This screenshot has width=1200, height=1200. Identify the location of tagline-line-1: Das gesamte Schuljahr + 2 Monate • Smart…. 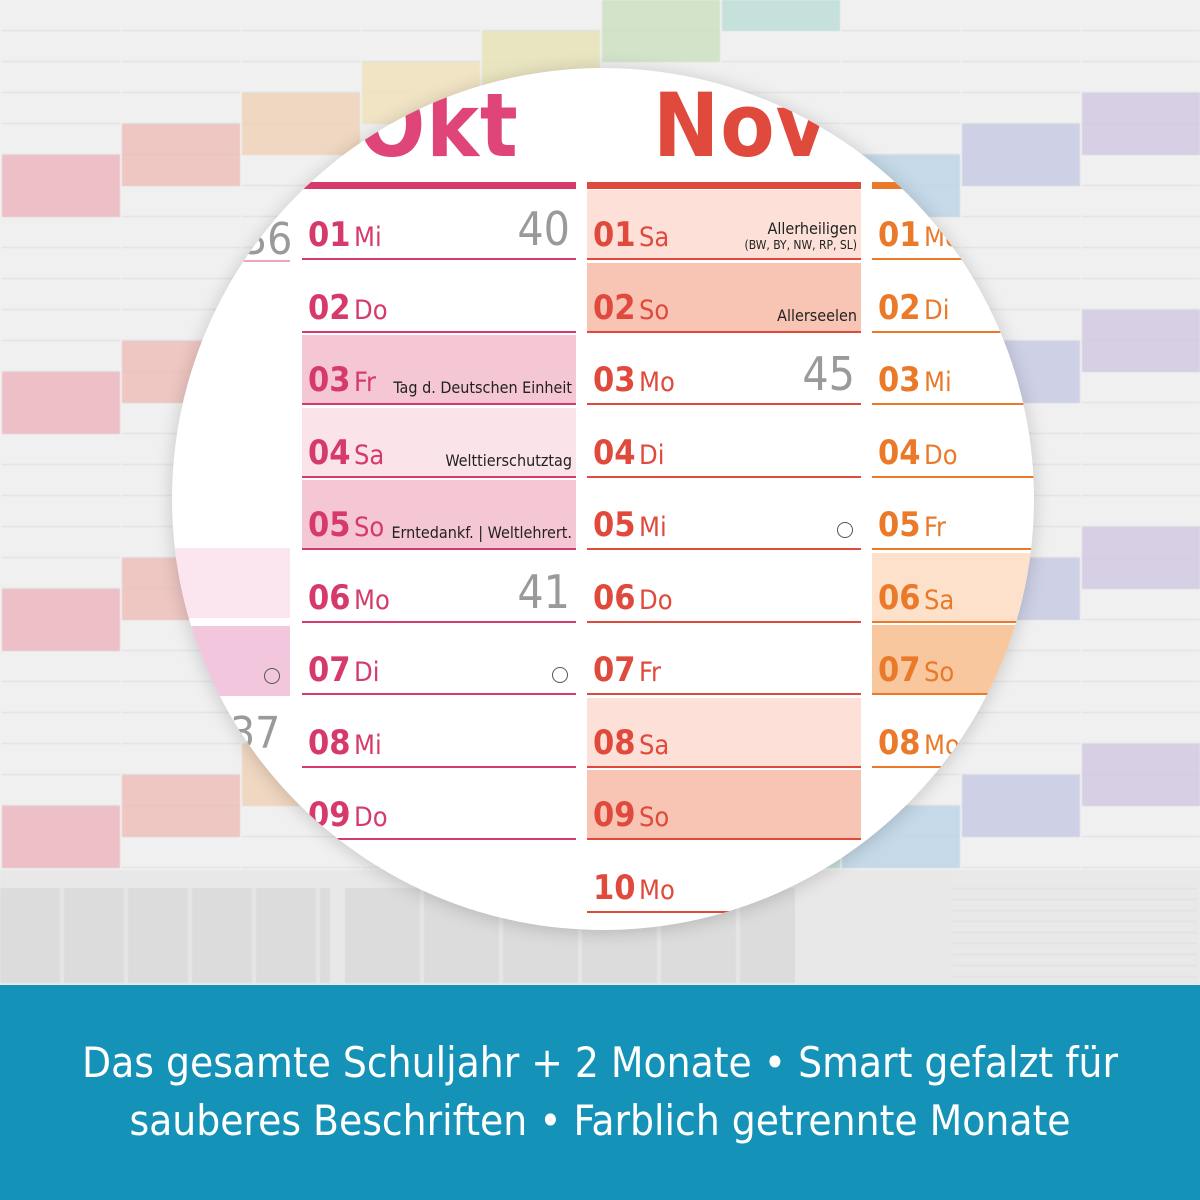
(600, 1062).